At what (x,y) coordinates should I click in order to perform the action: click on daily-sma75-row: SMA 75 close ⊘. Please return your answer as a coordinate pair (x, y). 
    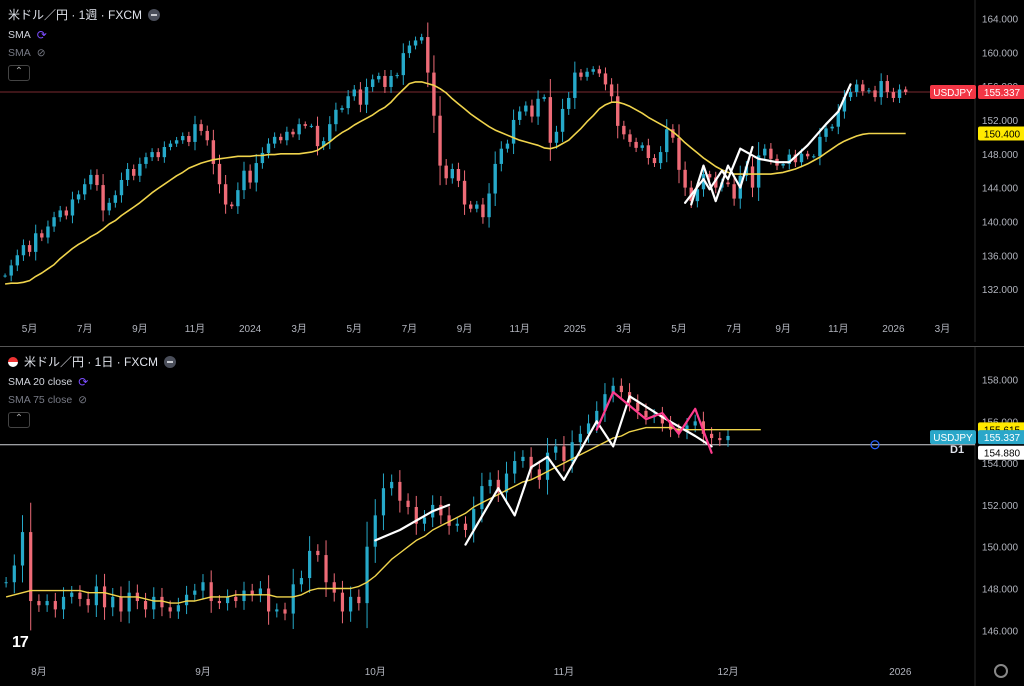
    Looking at the image, I should click on (92, 400).